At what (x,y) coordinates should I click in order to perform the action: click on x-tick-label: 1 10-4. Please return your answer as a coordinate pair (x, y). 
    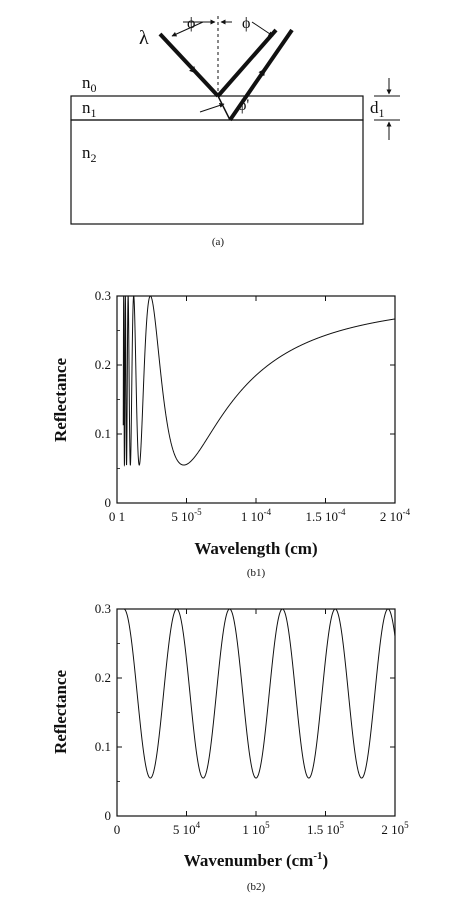
    Looking at the image, I should click on (256, 515).